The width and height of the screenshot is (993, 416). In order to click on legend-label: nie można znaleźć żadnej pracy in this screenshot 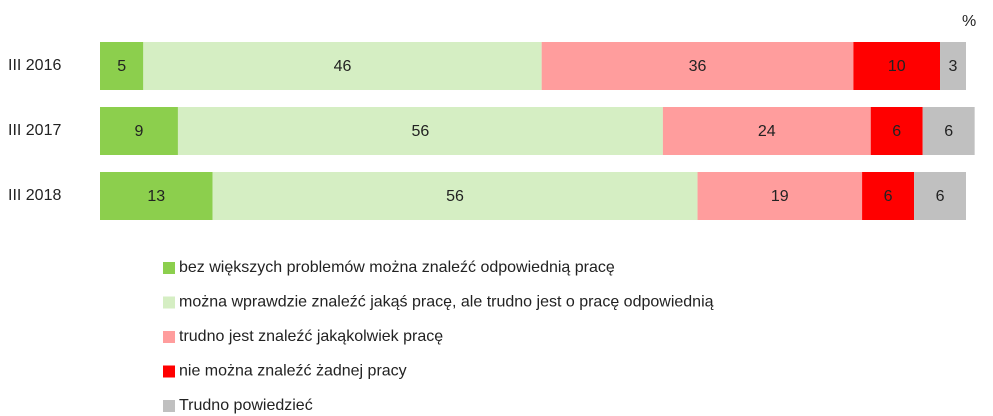, I will do `click(293, 371)`.